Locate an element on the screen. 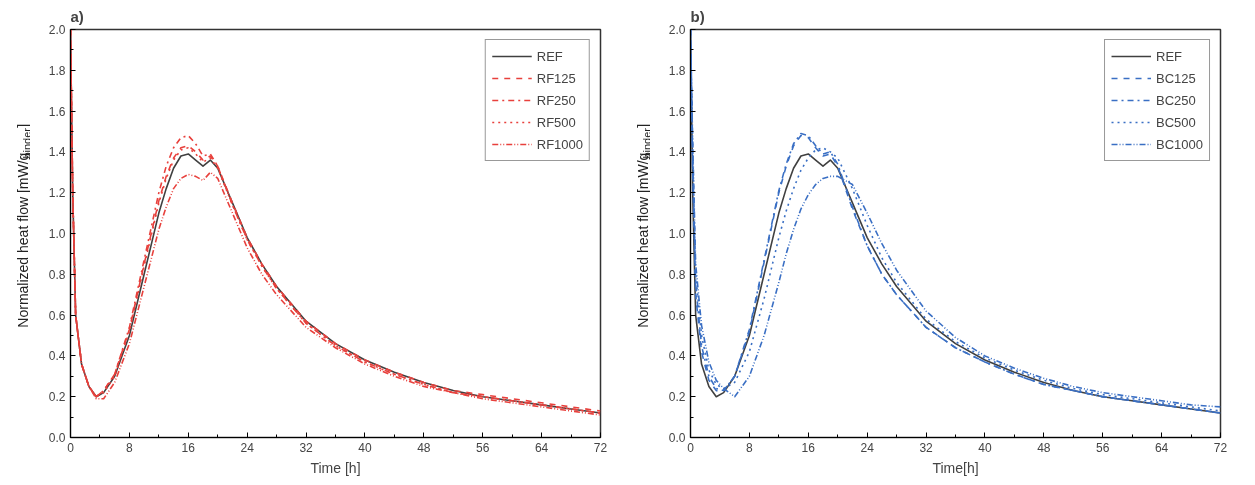 The image size is (1255, 485). legend-label: RF500 is located at coordinates (556, 122).